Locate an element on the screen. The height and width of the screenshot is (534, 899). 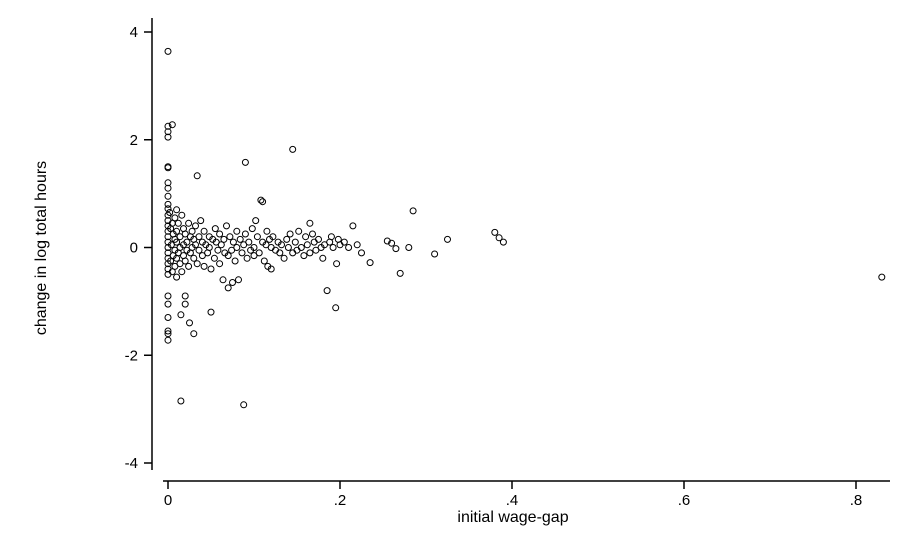
x-tick-label: .4 is located at coordinates (512, 500).